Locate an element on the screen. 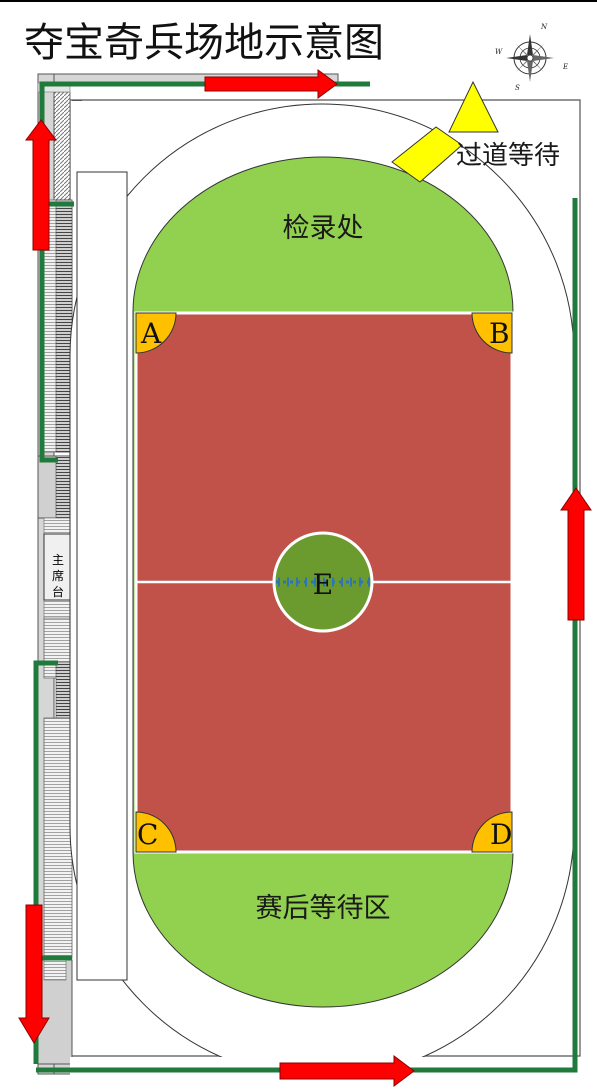  corner-b is located at coordinates (492, 333).